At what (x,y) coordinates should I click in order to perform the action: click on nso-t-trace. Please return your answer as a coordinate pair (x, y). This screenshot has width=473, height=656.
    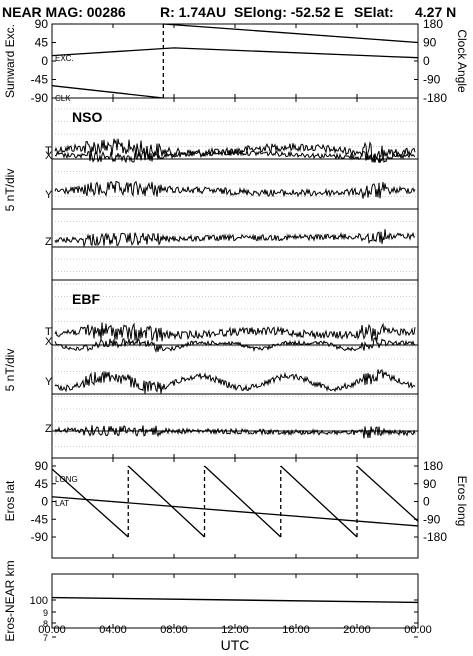
    Looking at the image, I should click on (235, 150).